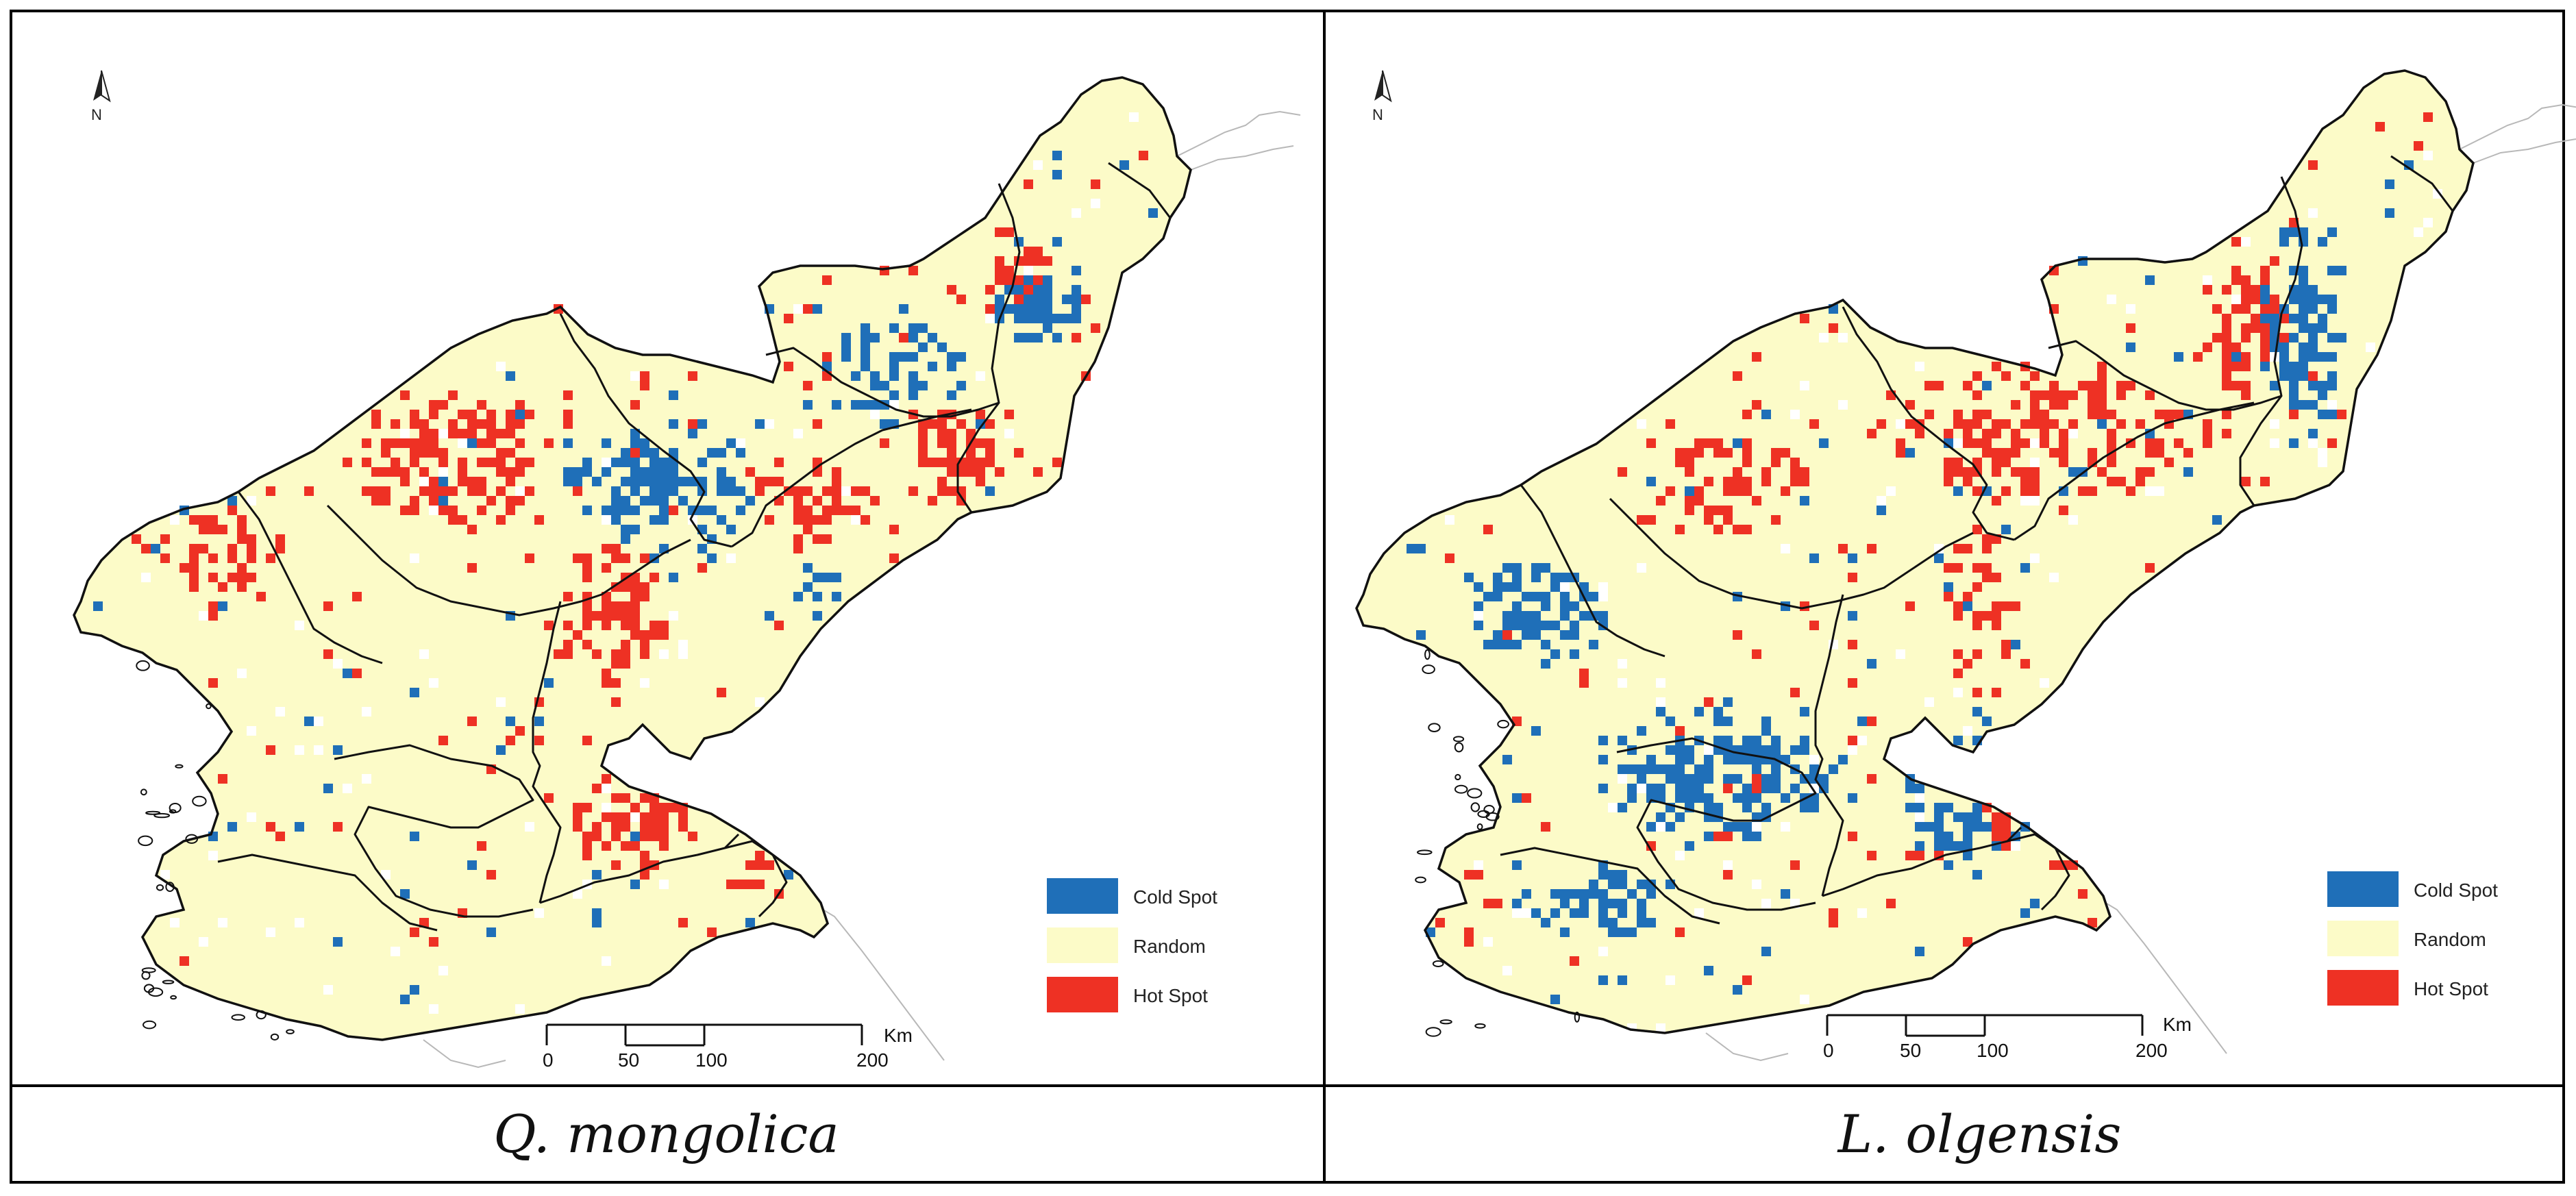  What do you see at coordinates (1287, 1085) in the screenshot?
I see `caption-divider-horizontal` at bounding box center [1287, 1085].